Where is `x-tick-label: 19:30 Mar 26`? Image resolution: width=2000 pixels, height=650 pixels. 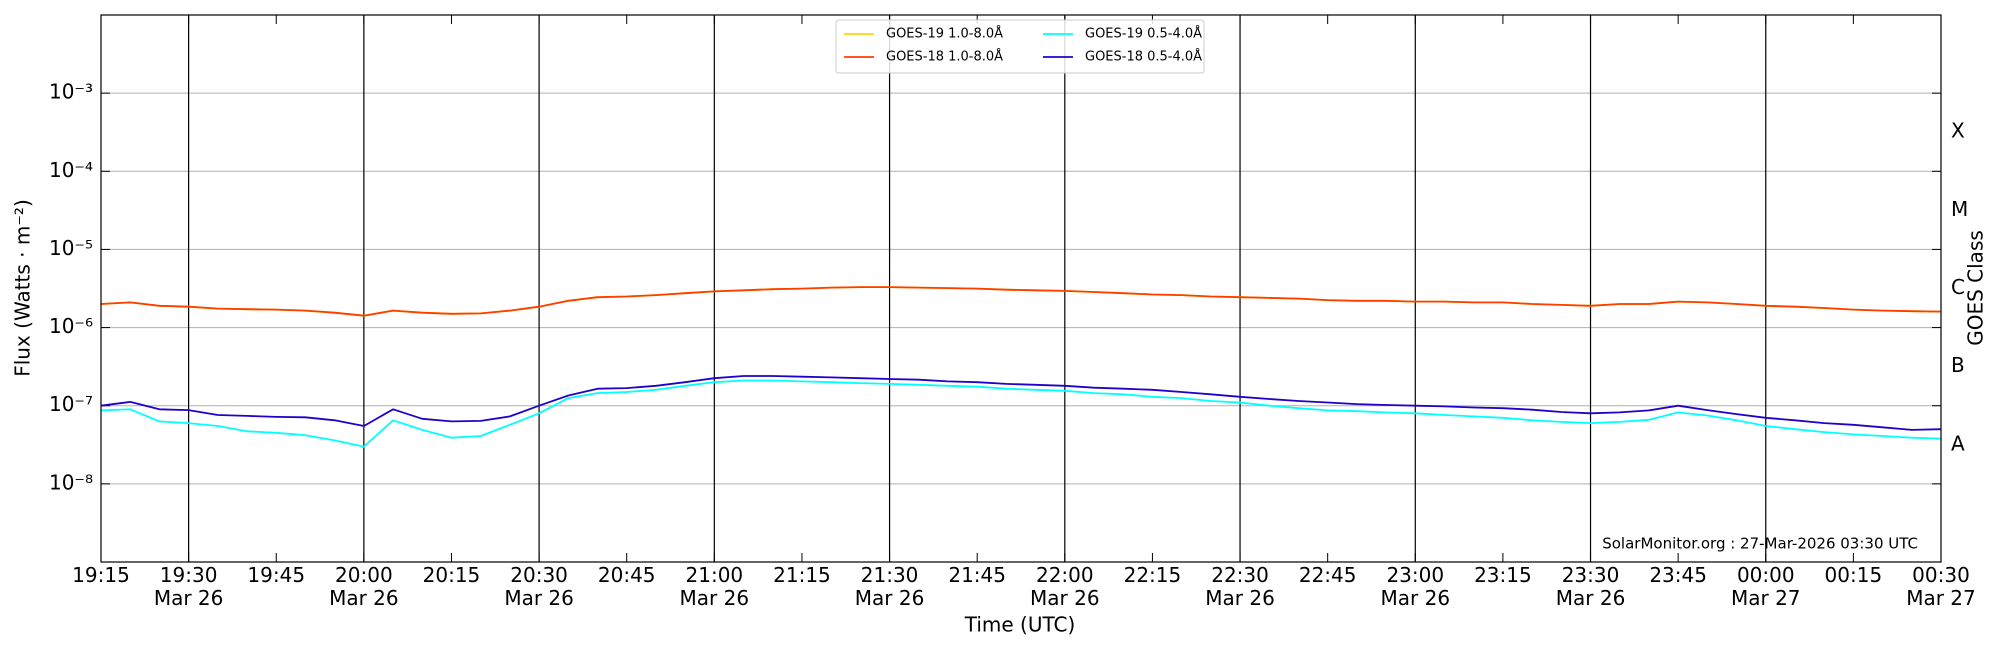
x-tick-label: 19:30 Mar 26 is located at coordinates (189, 586).